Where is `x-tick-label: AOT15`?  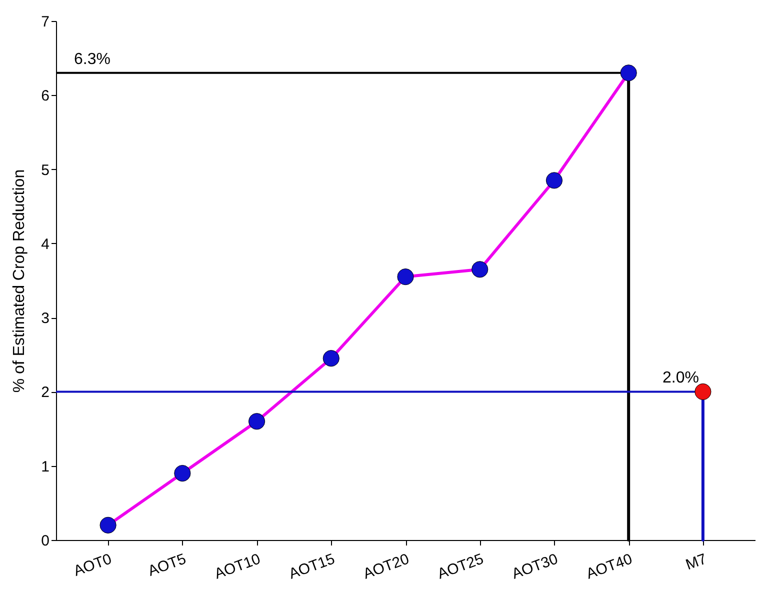 x-tick-label: AOT15 is located at coordinates (312, 566).